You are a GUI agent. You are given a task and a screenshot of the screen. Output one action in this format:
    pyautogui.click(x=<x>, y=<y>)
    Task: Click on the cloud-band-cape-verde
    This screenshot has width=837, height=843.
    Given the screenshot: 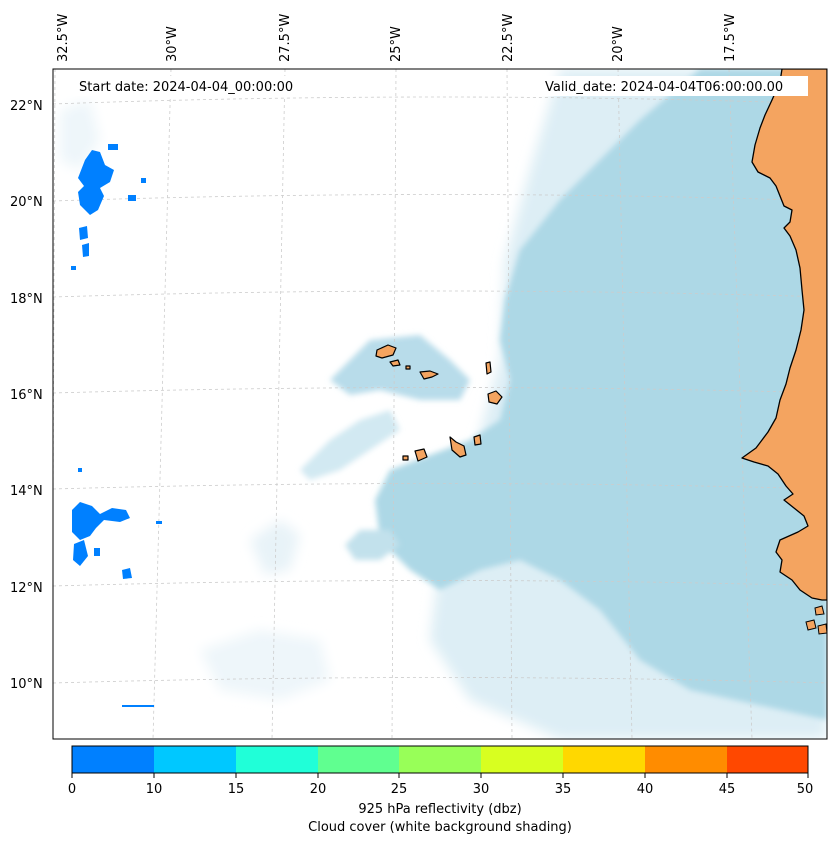 What is the action you would take?
    pyautogui.click(x=400, y=367)
    